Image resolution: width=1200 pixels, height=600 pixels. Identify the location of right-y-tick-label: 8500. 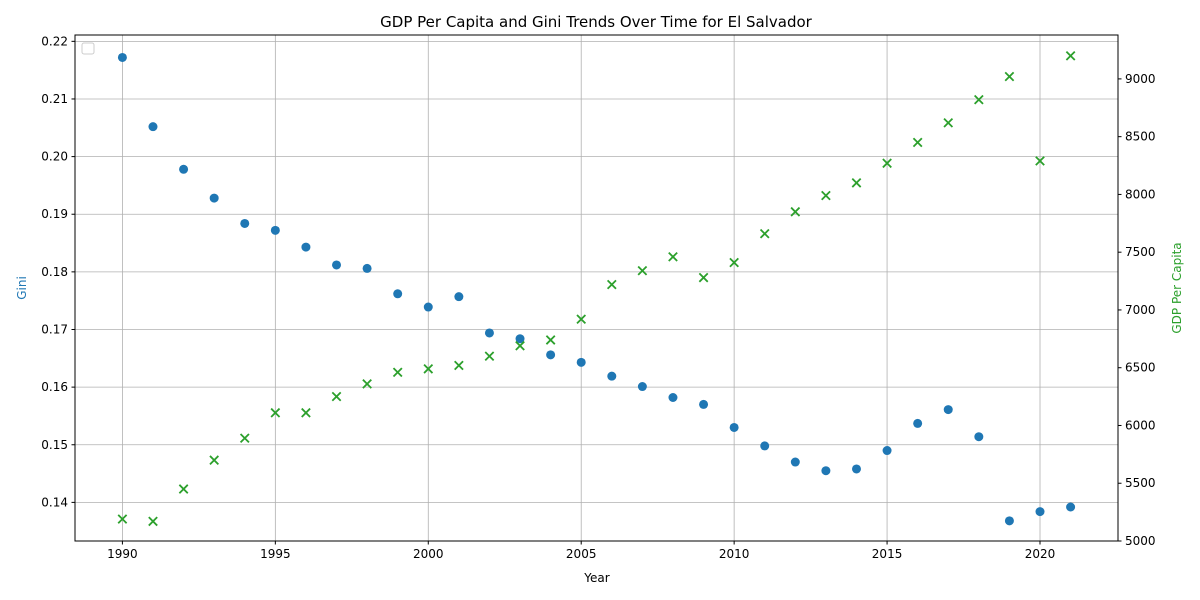
(1140, 137).